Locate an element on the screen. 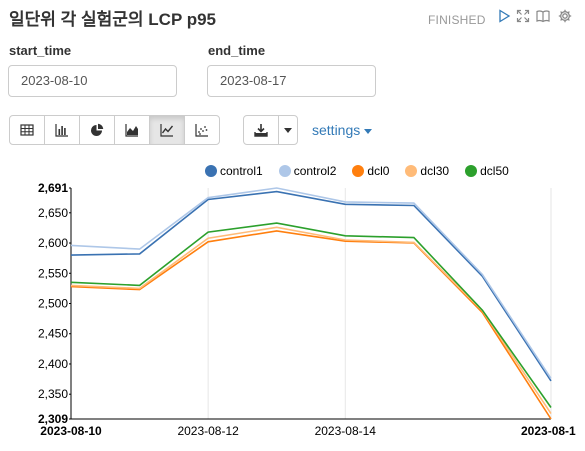 This screenshot has width=585, height=451. x-tick-label: 2023-08-1 is located at coordinates (548, 431).